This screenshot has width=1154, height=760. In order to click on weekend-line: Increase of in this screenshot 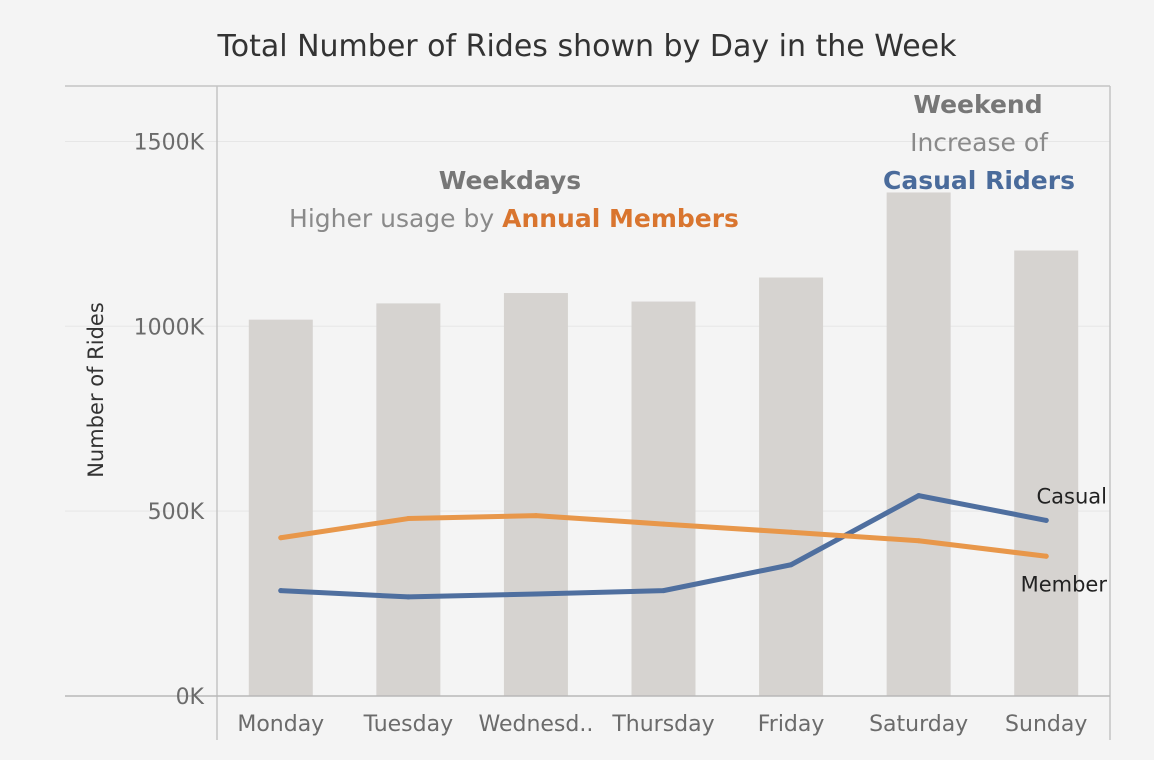, I will do `click(979, 142)`.